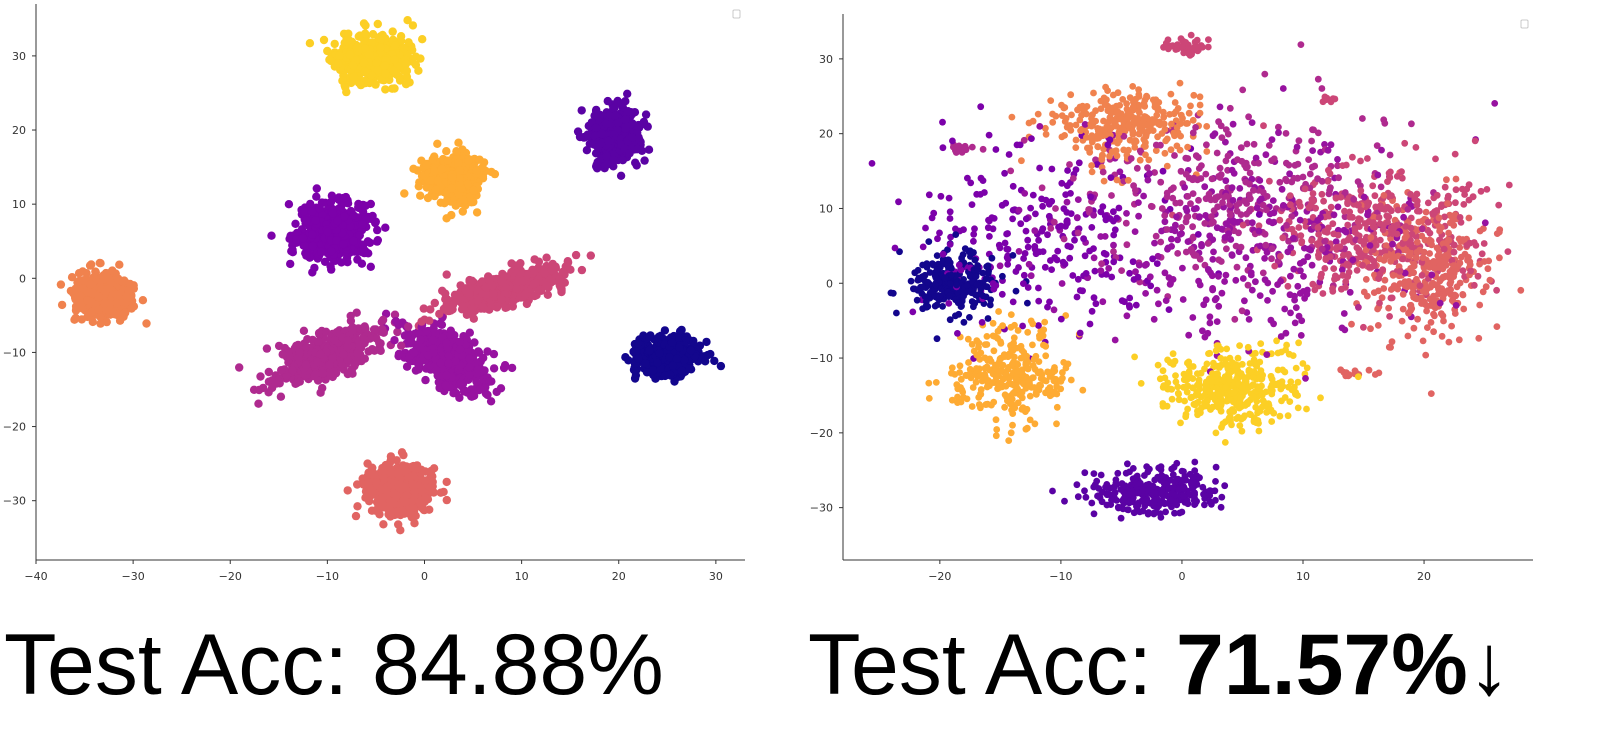 This screenshot has width=1604, height=742. Describe the element at coordinates (939, 576) in the screenshot. I see `x-tick-label: −20` at that location.